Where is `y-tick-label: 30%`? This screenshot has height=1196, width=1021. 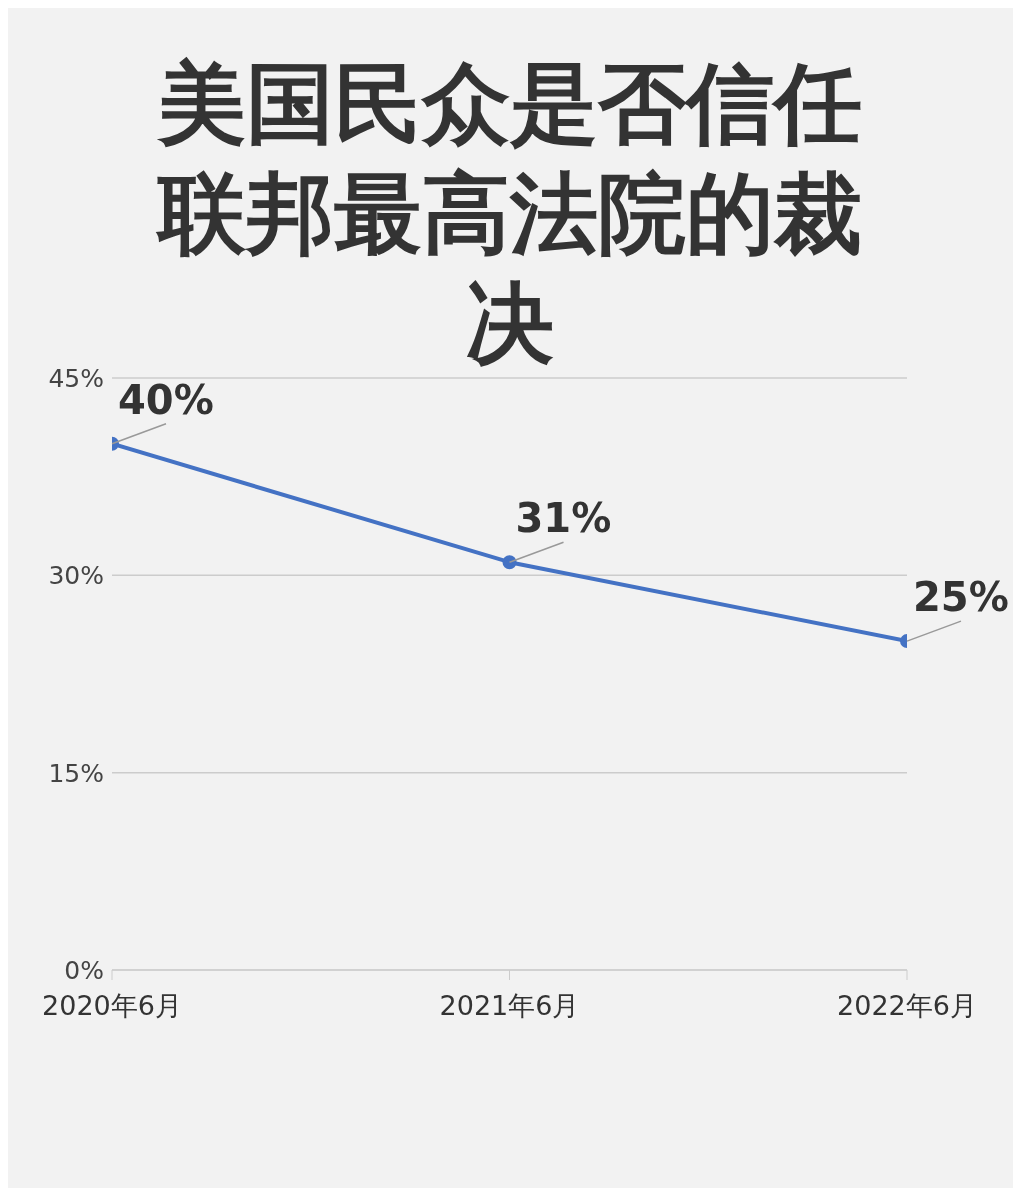 y-tick-label: 30% is located at coordinates (76, 576).